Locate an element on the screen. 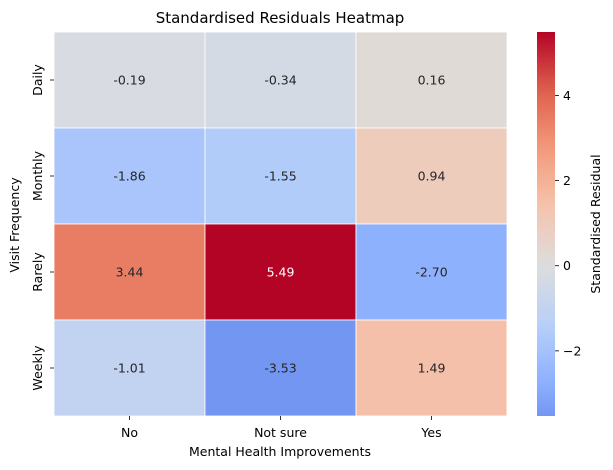  x-tick-label: Not sure is located at coordinates (280, 432).